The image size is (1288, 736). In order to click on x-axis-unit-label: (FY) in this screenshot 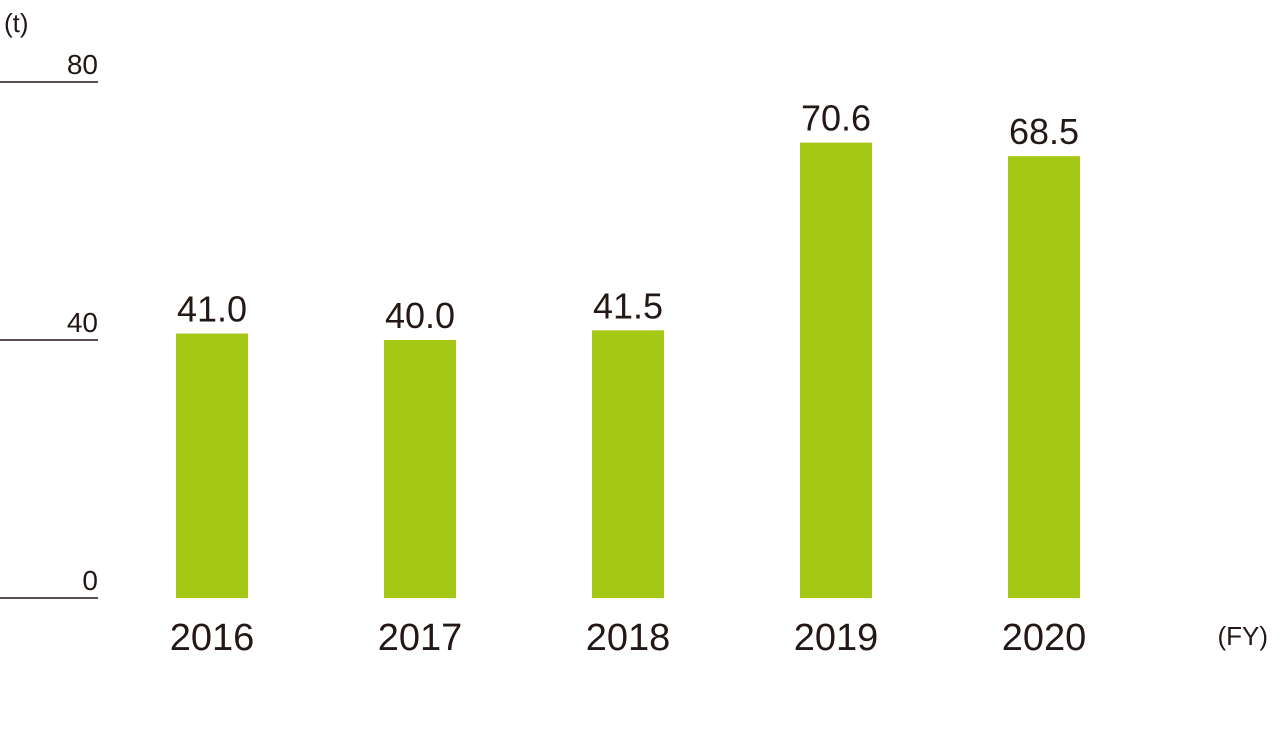, I will do `click(1242, 636)`.